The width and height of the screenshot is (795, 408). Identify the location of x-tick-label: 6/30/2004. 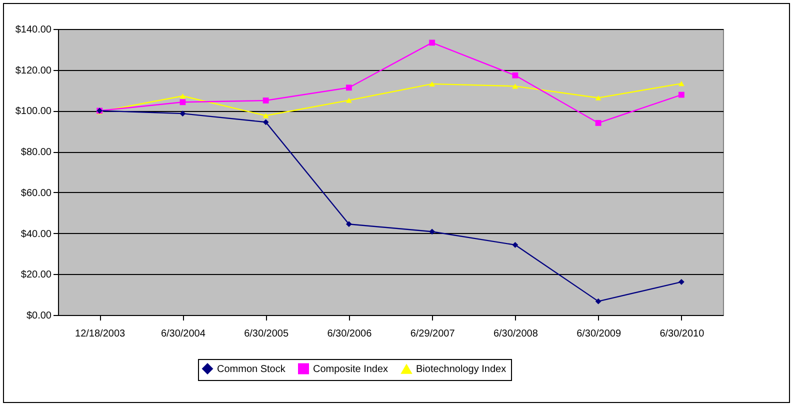
(183, 334).